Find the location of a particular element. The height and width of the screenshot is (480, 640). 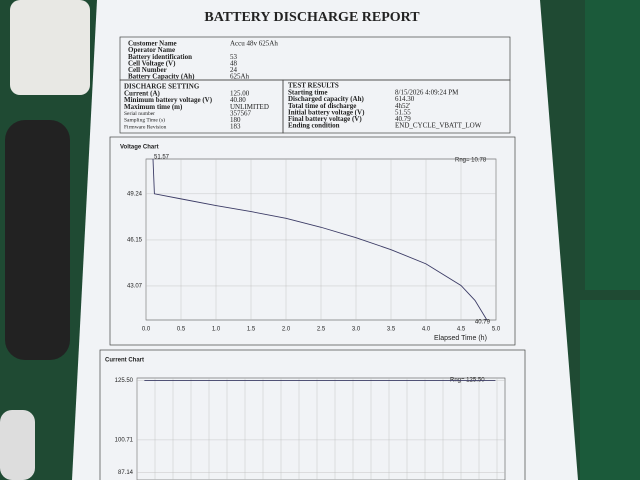

field-value: 625Ah is located at coordinates (240, 77).